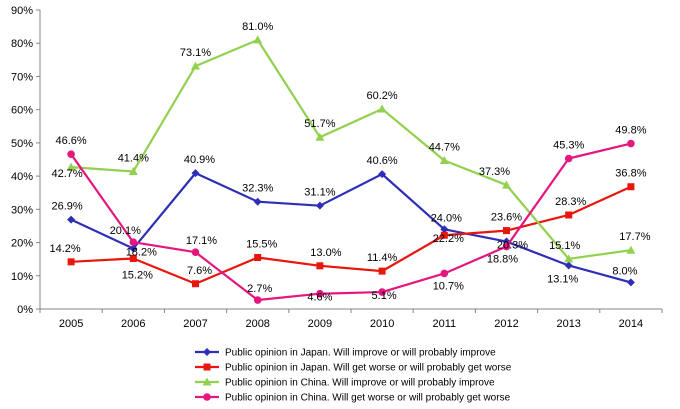 The image size is (680, 409). What do you see at coordinates (64, 249) in the screenshot?
I see `data-label: 14.2%` at bounding box center [64, 249].